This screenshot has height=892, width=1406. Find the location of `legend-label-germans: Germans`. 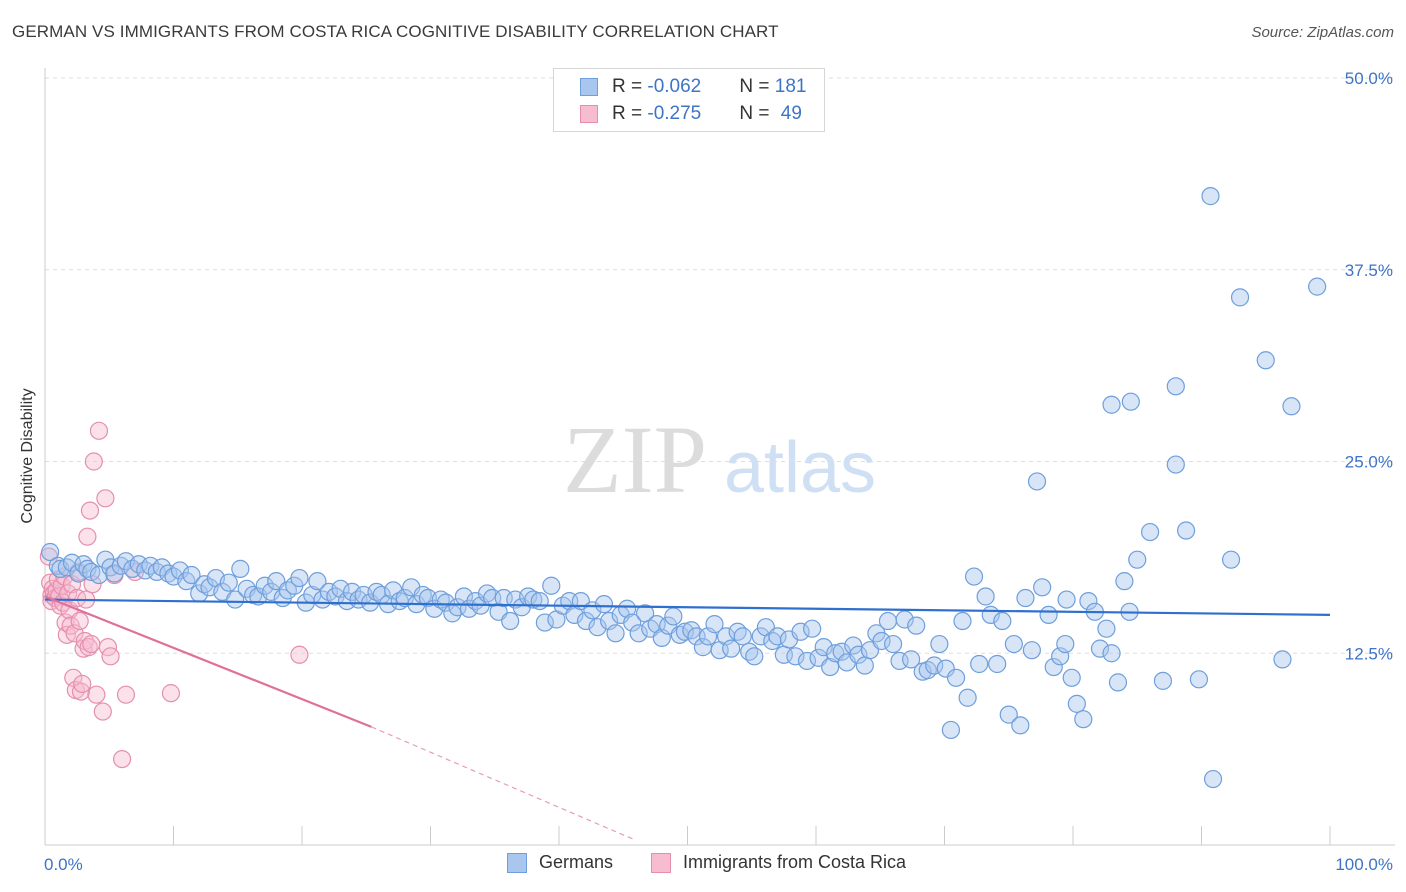

legend-label-germans: Germans is located at coordinates (576, 862).